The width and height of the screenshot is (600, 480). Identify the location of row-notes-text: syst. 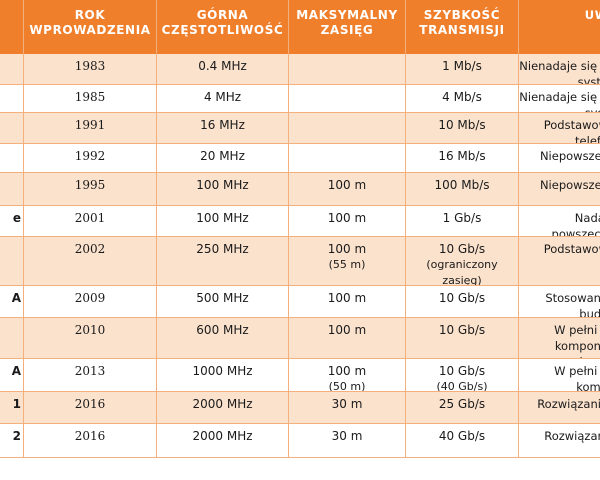
(559, 108).